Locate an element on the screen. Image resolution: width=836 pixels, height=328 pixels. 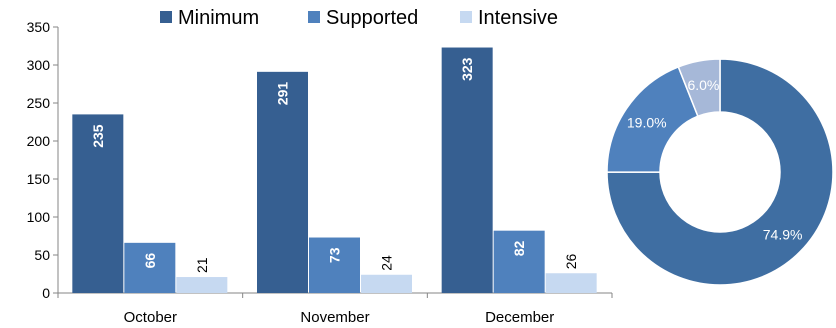
y-tick-label: 300 is located at coordinates (39, 65).